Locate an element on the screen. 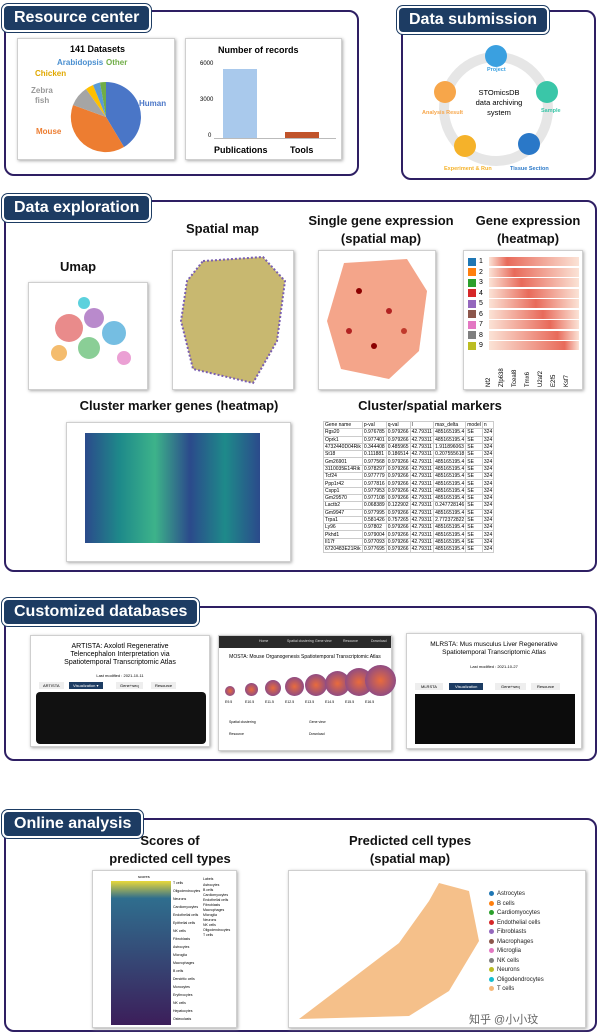 This screenshot has width=600, height=1036. umap-label: Umap is located at coordinates (78, 266).